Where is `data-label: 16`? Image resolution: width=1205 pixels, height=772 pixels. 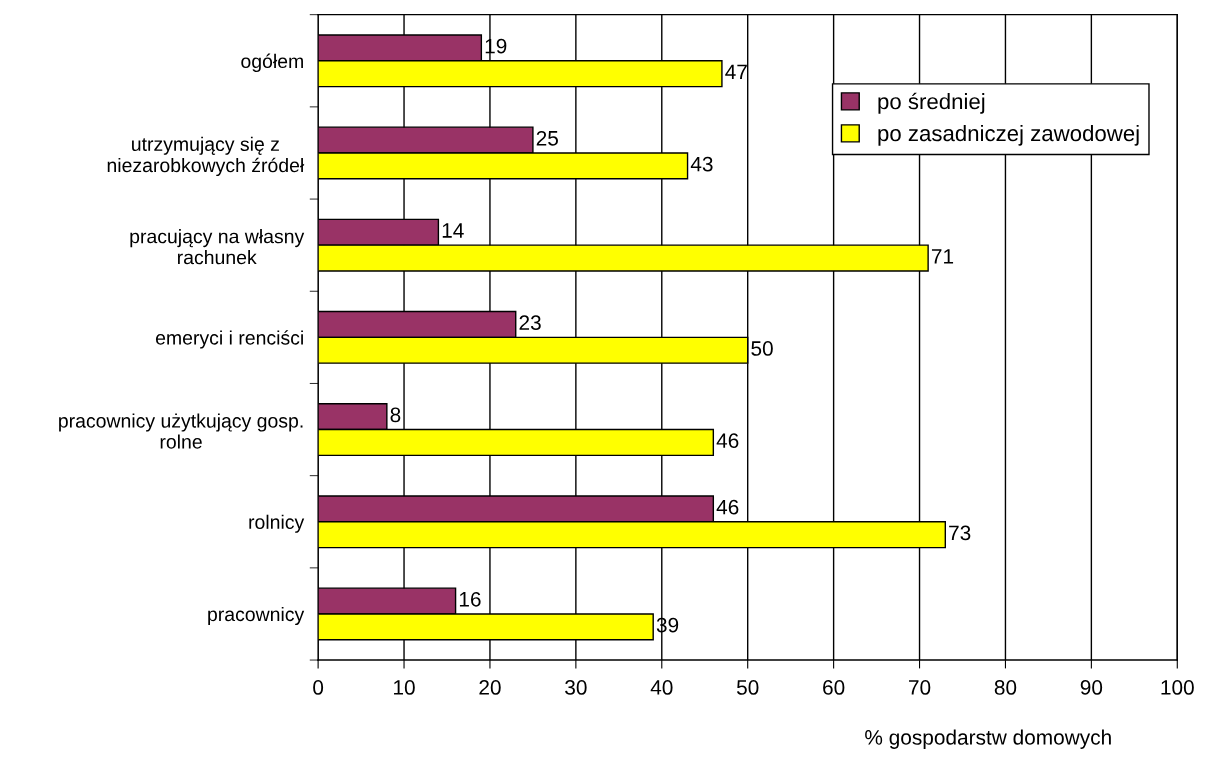
data-label: 16 is located at coordinates (470, 599).